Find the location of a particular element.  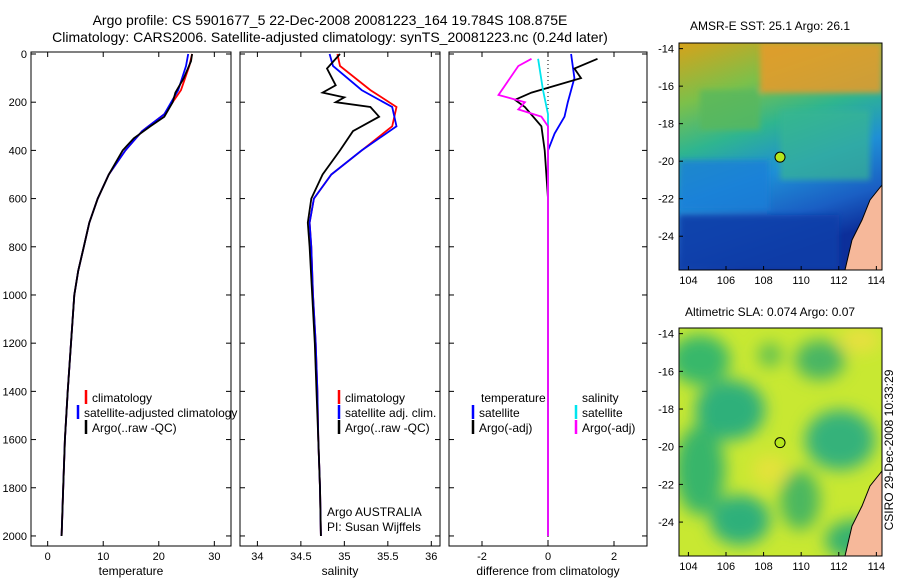

legend-satellite-adj: satellite adj. clim. is located at coordinates (390, 413).